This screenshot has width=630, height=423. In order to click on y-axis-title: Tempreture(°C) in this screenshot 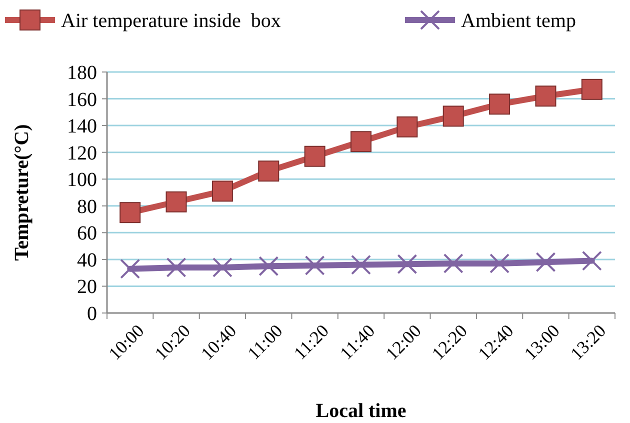, I will do `click(22, 192)`.